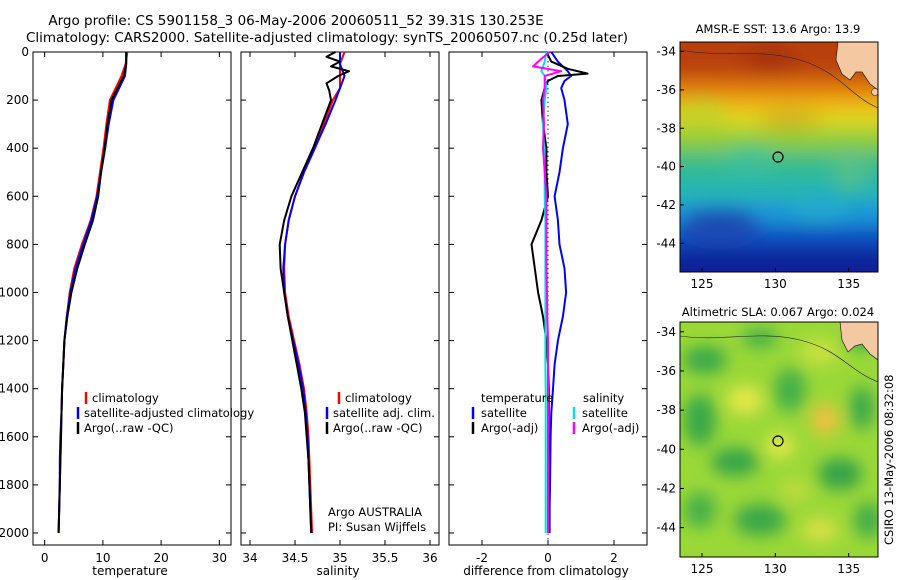 The image size is (900, 580). I want to click on legend-label-sal-argo: Argo(-adj), so click(610, 428).